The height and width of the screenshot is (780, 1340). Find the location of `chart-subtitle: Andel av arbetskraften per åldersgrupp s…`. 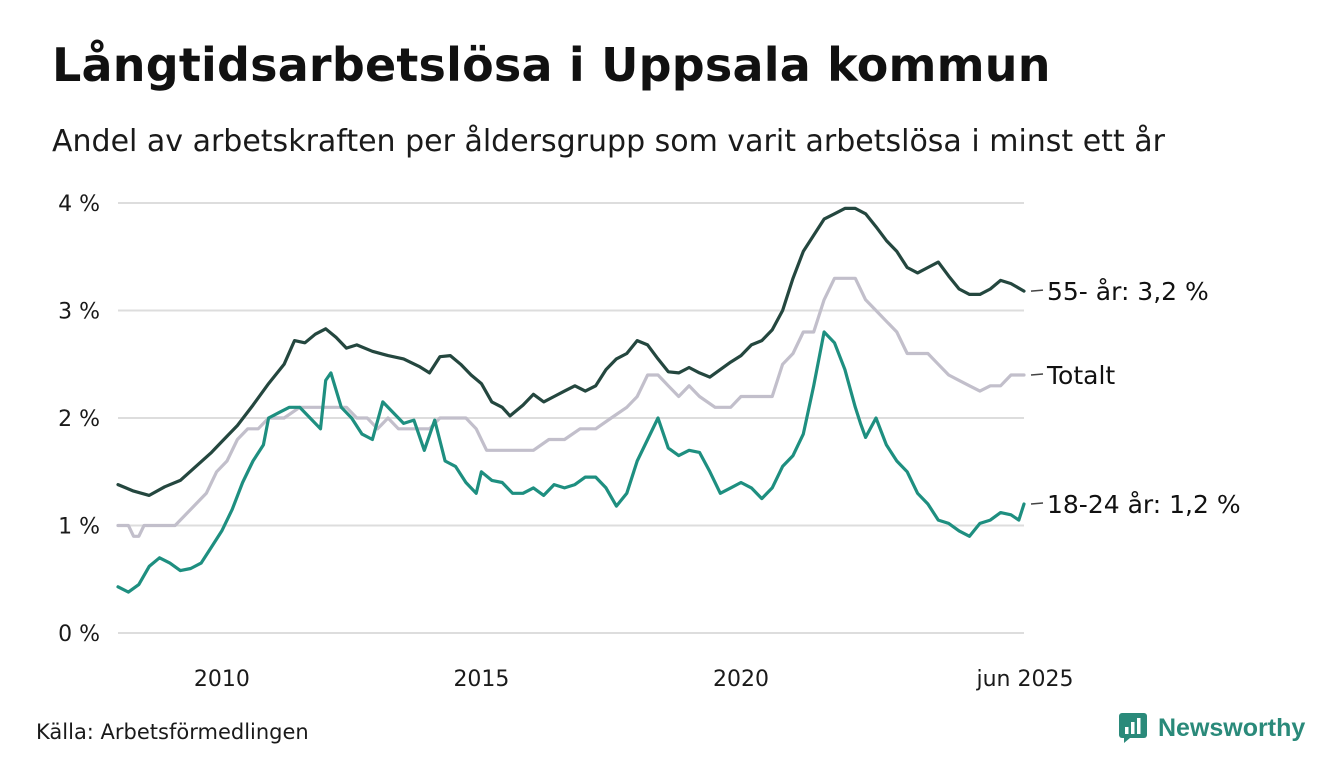

chart-subtitle: Andel av arbetskraften per åldersgrupp s… is located at coordinates (608, 141).